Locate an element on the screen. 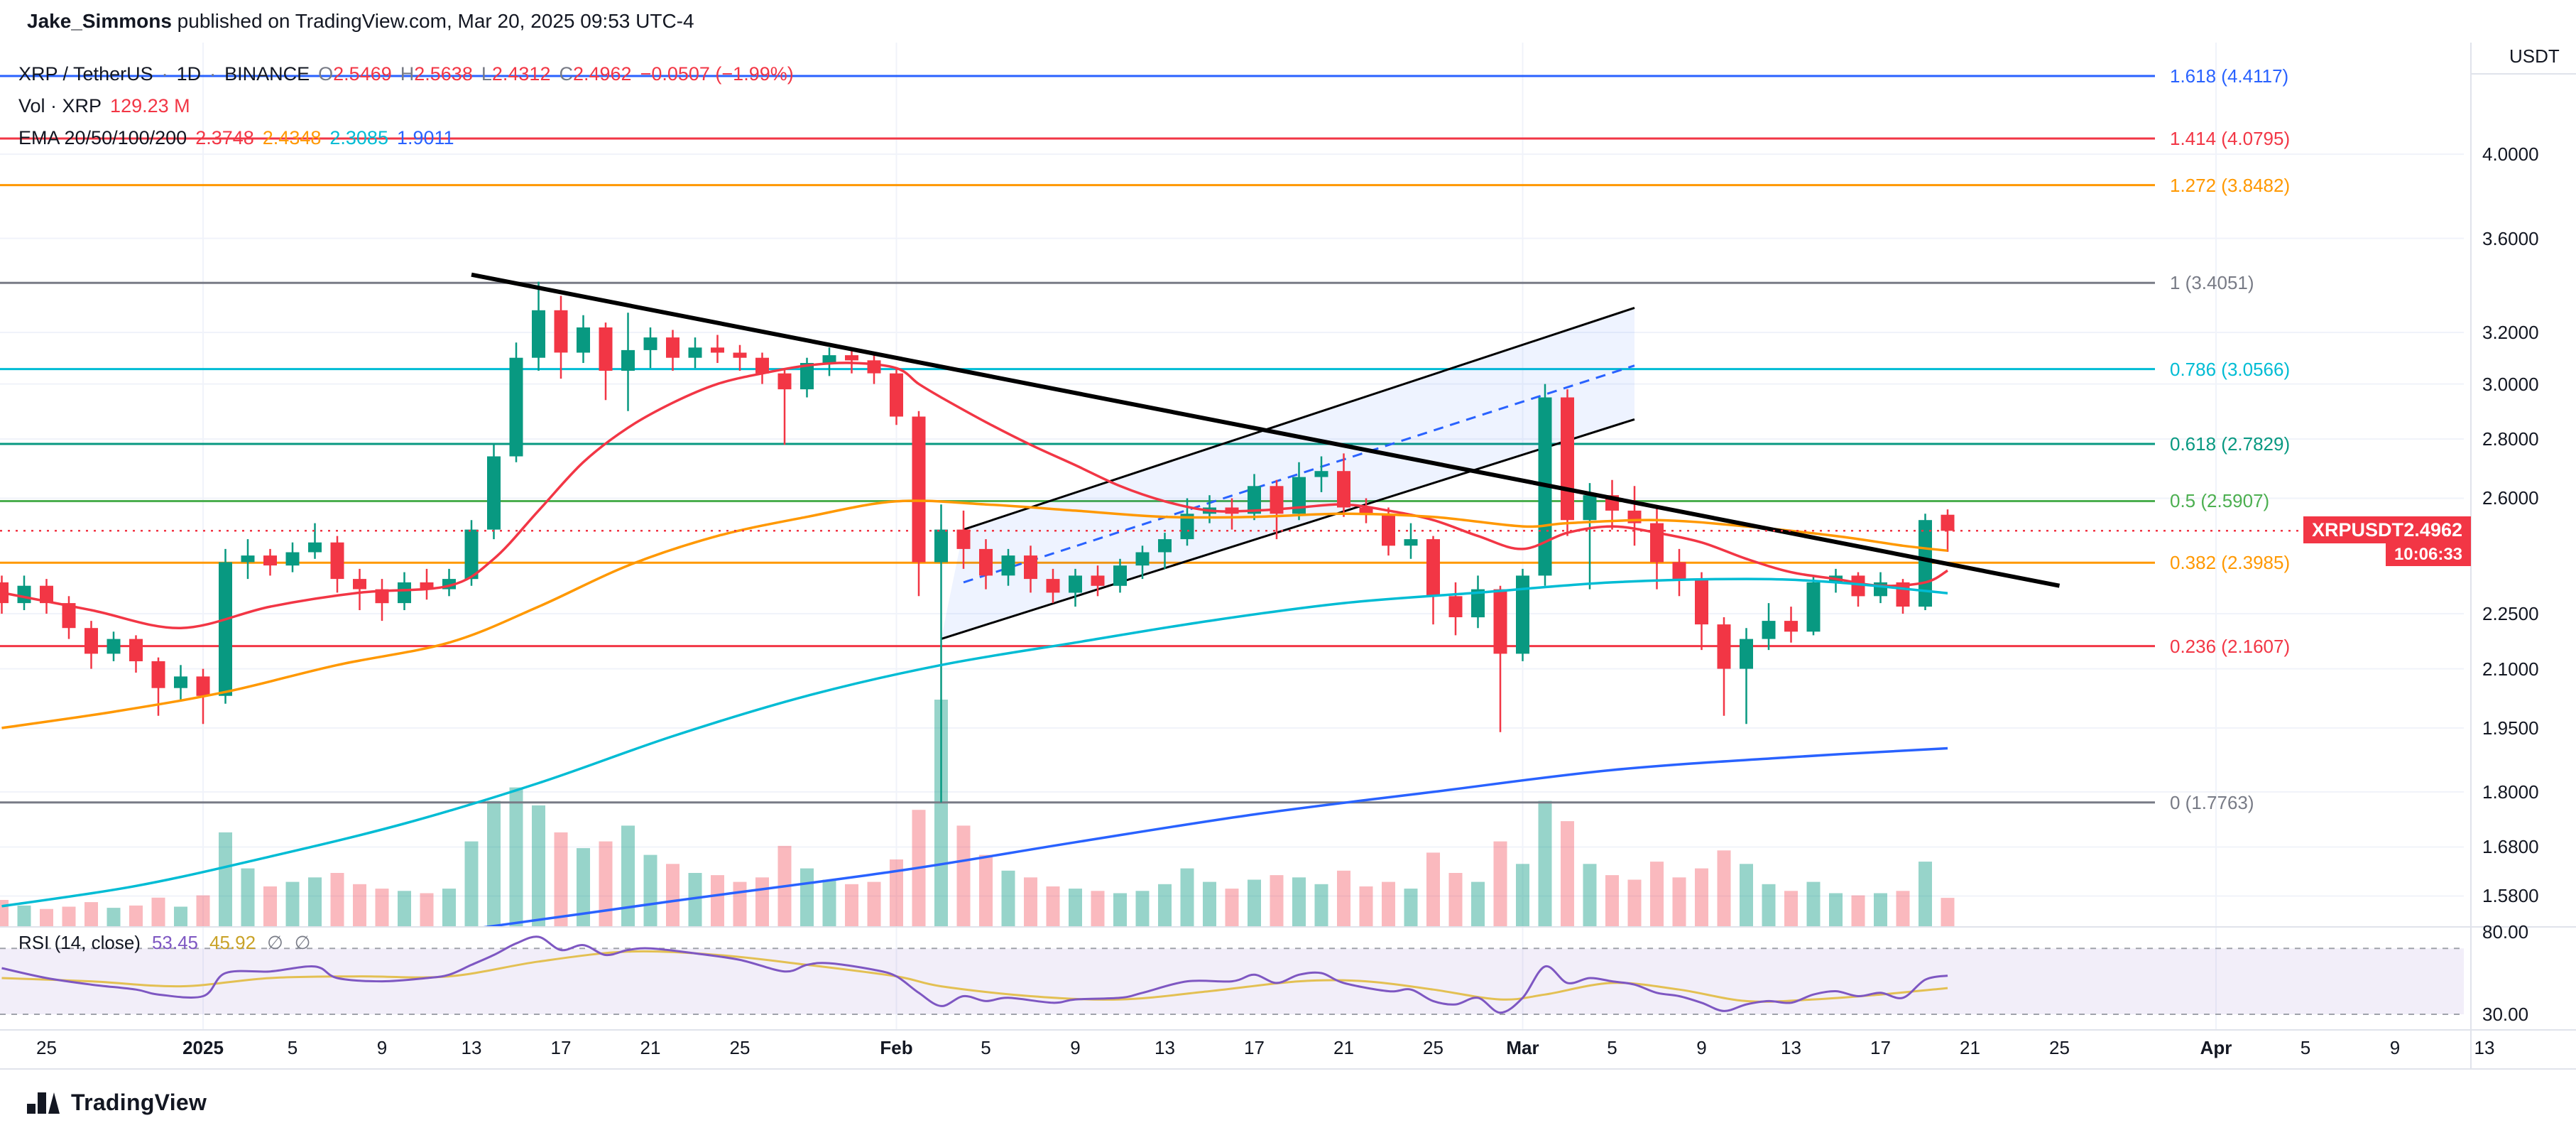  ohlc-low: L 2.4312 is located at coordinates (516, 74).